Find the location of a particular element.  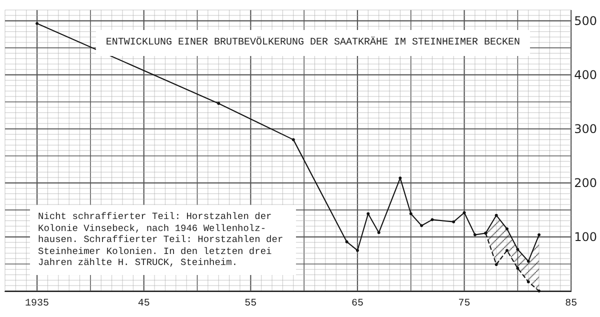

y-tick-label: 300 is located at coordinates (585, 129).